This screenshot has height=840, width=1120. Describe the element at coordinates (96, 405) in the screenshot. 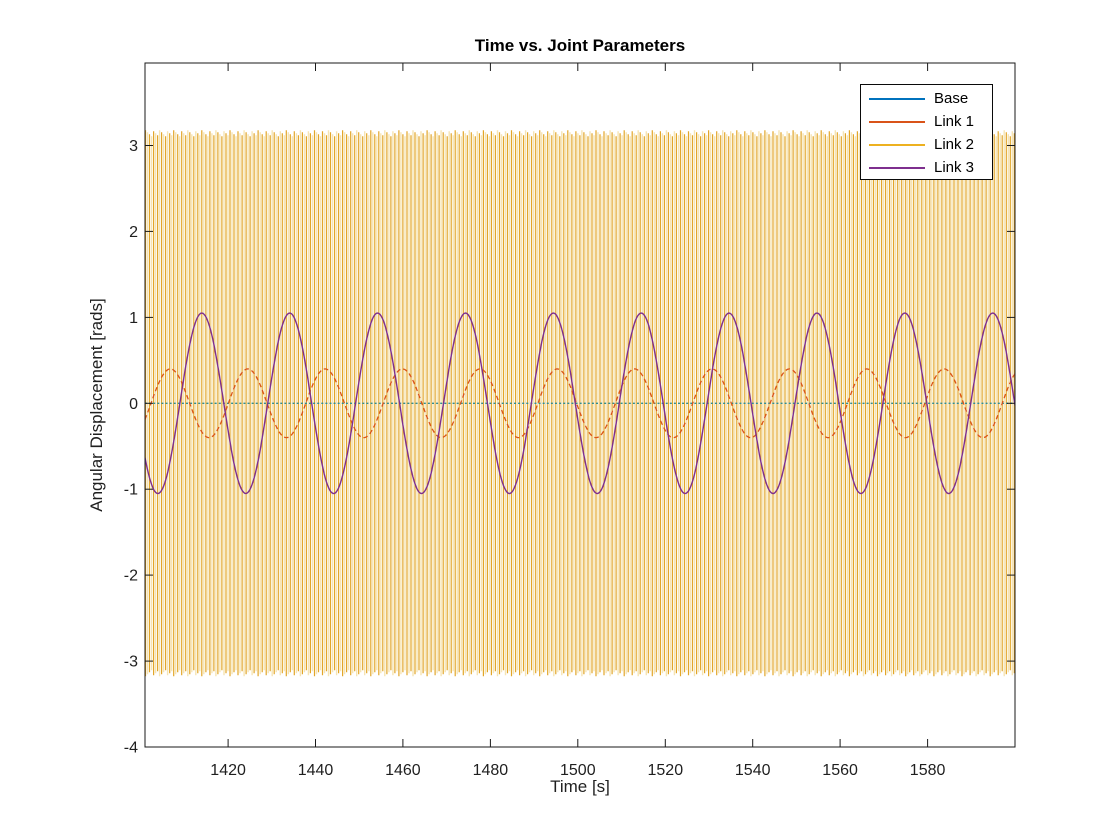

I see `y-axis-label: Angular Displacement [rads]` at that location.